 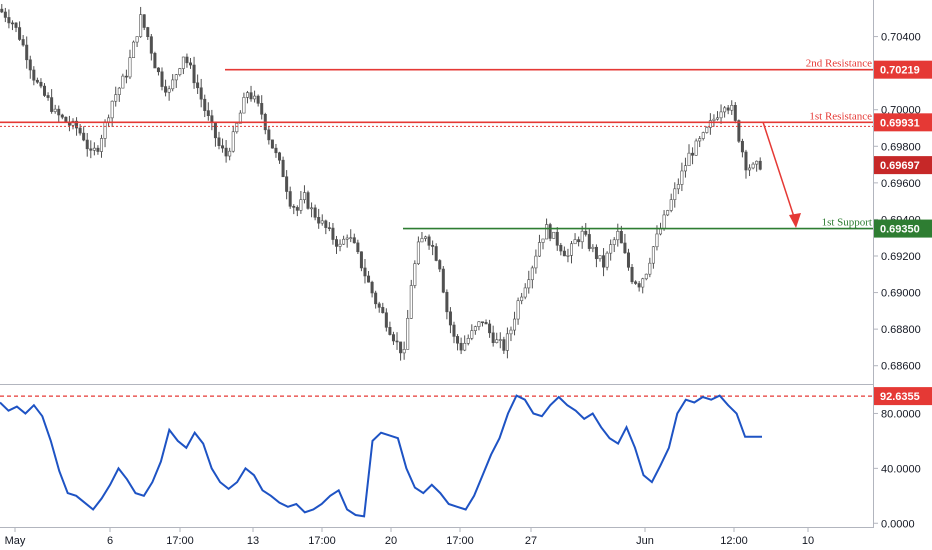 What do you see at coordinates (900, 123) in the screenshot?
I see `level-badge-value: 0.69931` at bounding box center [900, 123].